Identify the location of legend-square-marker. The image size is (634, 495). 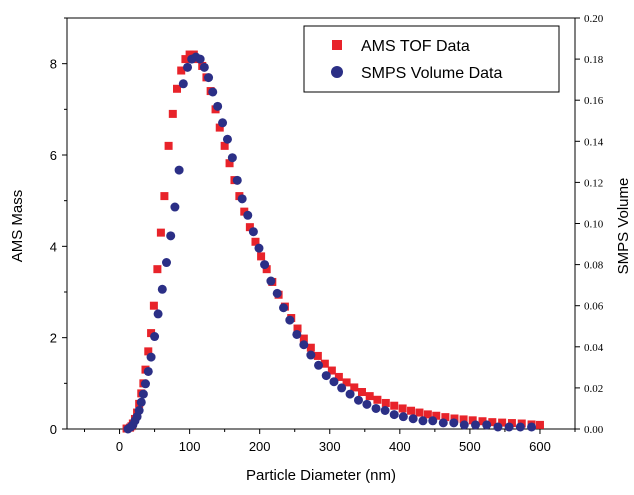
(337, 45).